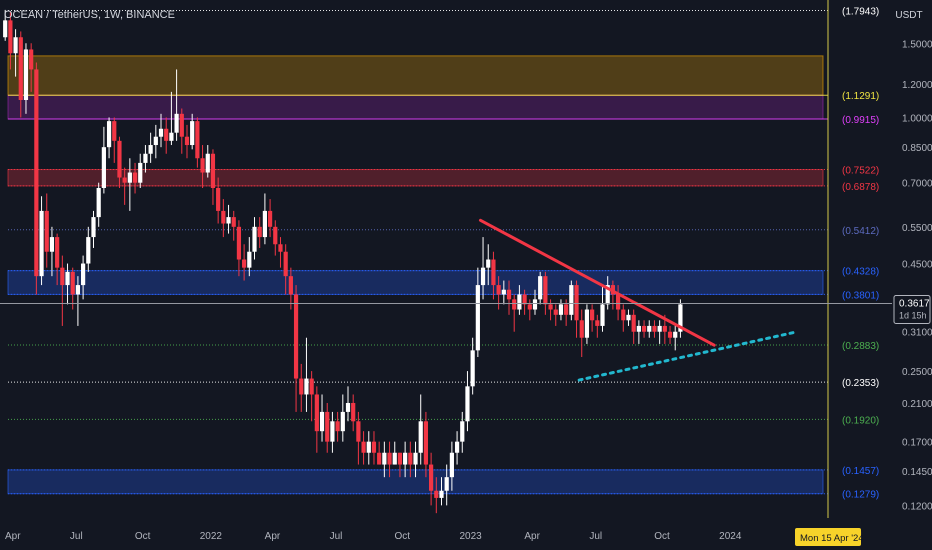 The height and width of the screenshot is (550, 932). What do you see at coordinates (917, 472) in the screenshot?
I see `y-tick-label: 0.1450` at bounding box center [917, 472].